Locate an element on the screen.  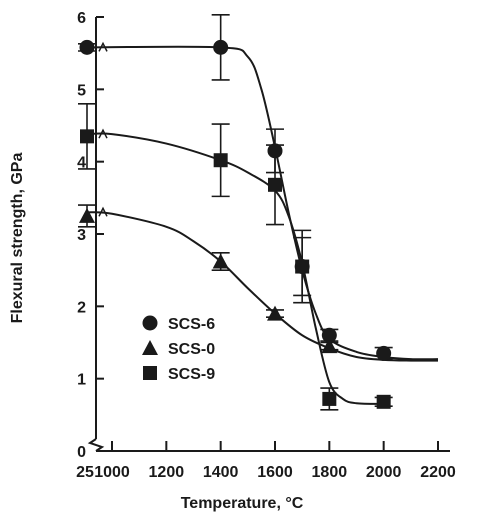
y-tick-label: 3 is located at coordinates (81, 235).